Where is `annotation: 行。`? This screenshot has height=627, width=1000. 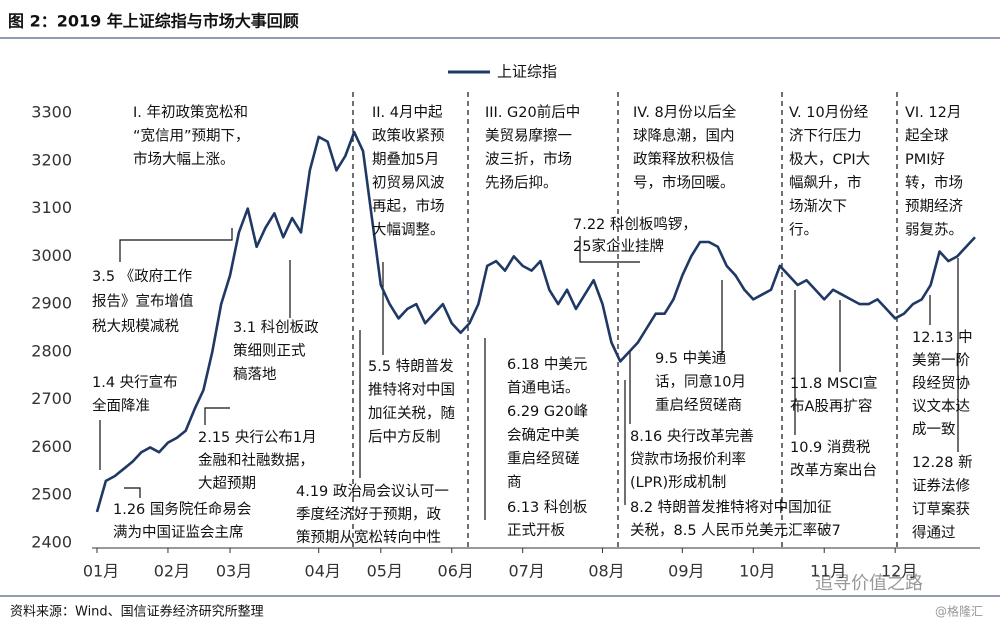
annotation: 行。 is located at coordinates (803, 230).